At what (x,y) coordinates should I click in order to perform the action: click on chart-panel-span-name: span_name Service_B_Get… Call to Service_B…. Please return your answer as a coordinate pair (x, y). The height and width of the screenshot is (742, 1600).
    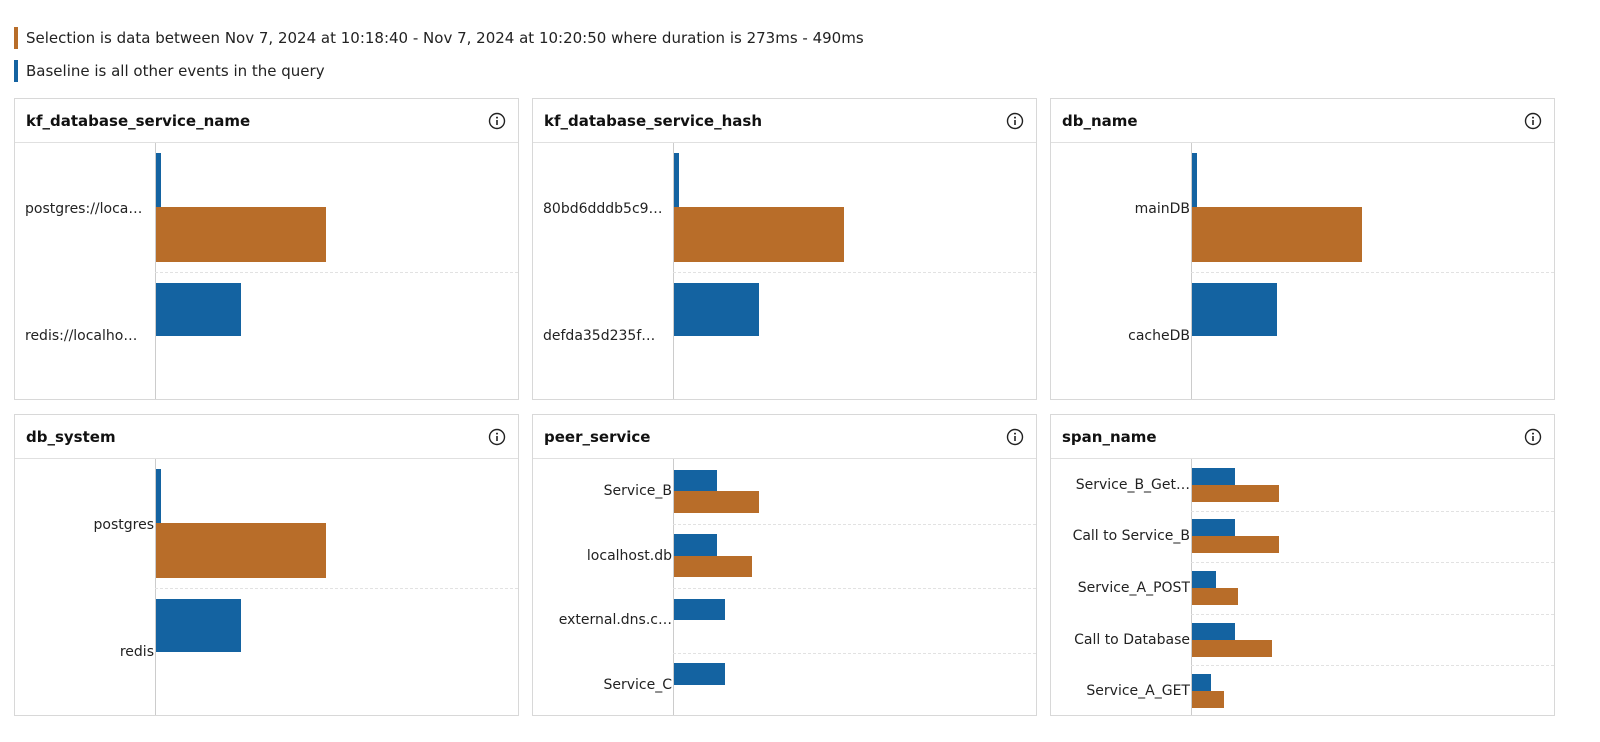
    Looking at the image, I should click on (1302, 565).